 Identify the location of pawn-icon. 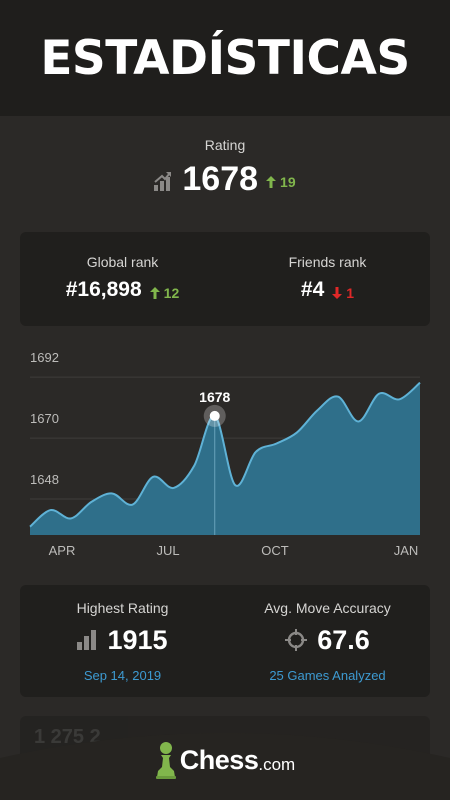
(165, 760).